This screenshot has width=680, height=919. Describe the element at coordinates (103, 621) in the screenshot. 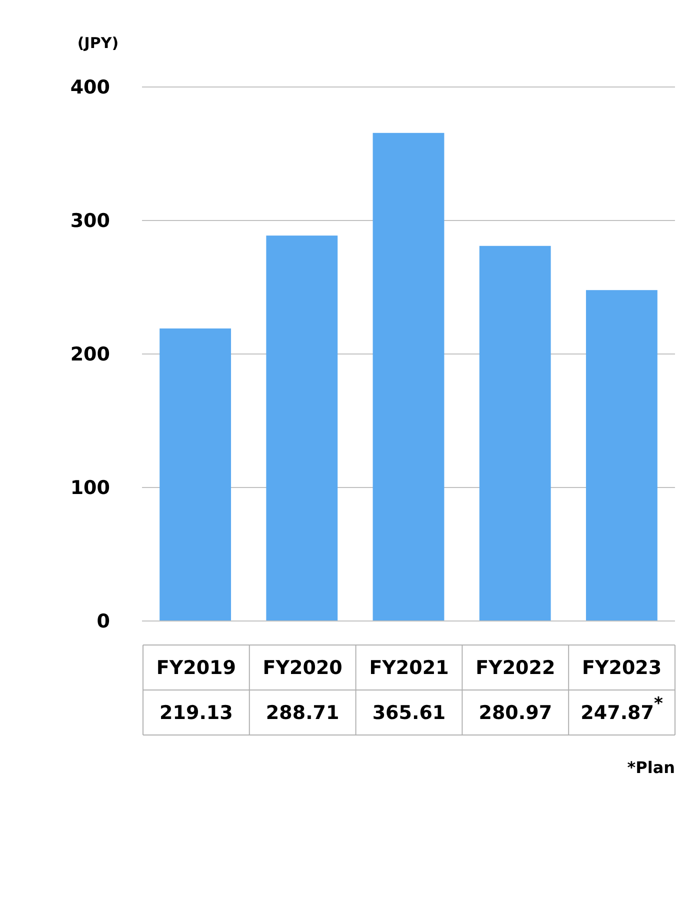

I see `y-tick-label: 0` at that location.